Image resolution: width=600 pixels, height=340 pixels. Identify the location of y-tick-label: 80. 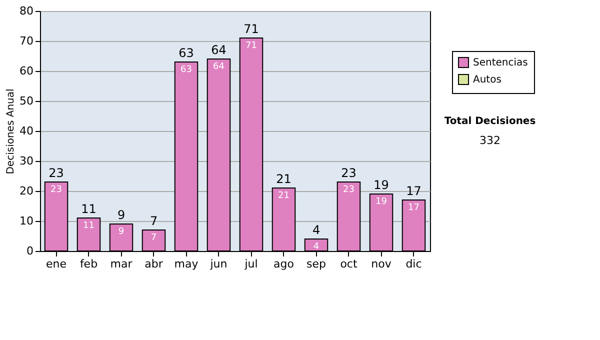
(27, 11).